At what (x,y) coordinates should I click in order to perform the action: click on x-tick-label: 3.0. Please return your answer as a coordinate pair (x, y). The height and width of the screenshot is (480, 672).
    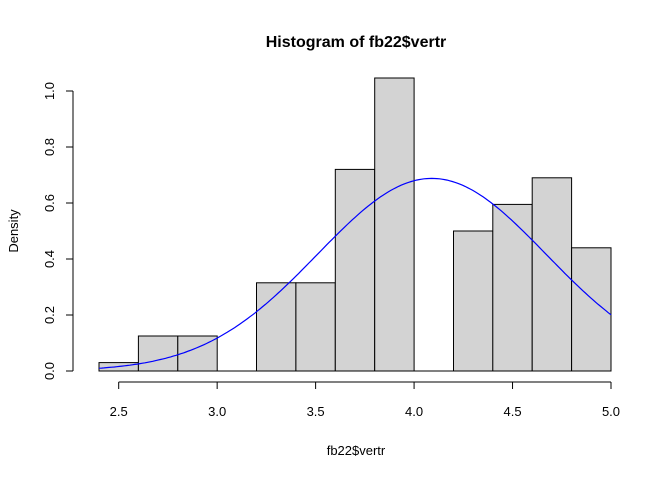
    Looking at the image, I should click on (217, 411).